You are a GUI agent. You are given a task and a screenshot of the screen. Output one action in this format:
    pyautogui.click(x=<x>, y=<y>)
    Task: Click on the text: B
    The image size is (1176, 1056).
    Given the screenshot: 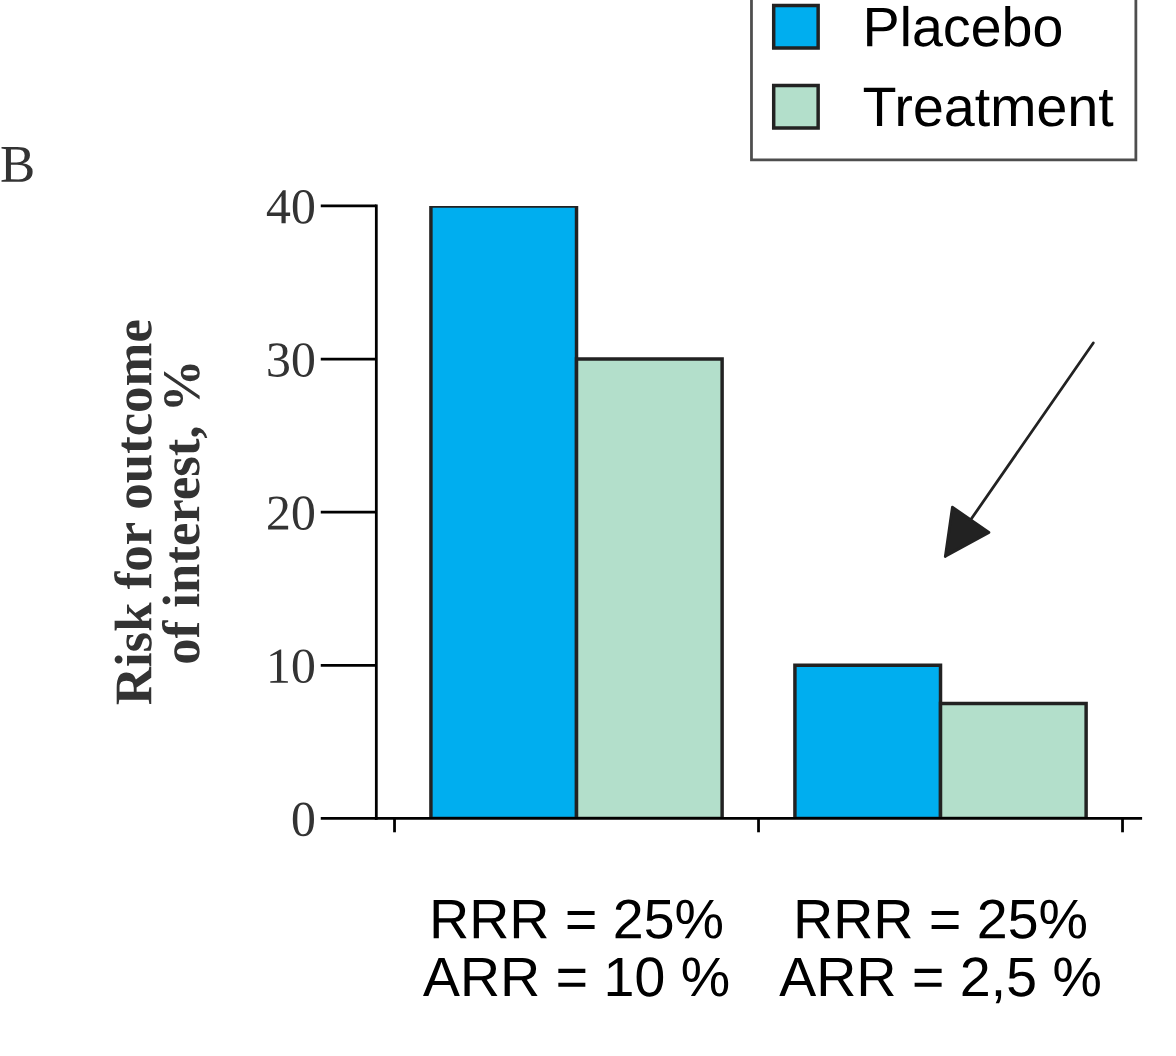 What is the action you would take?
    pyautogui.click(x=17, y=164)
    